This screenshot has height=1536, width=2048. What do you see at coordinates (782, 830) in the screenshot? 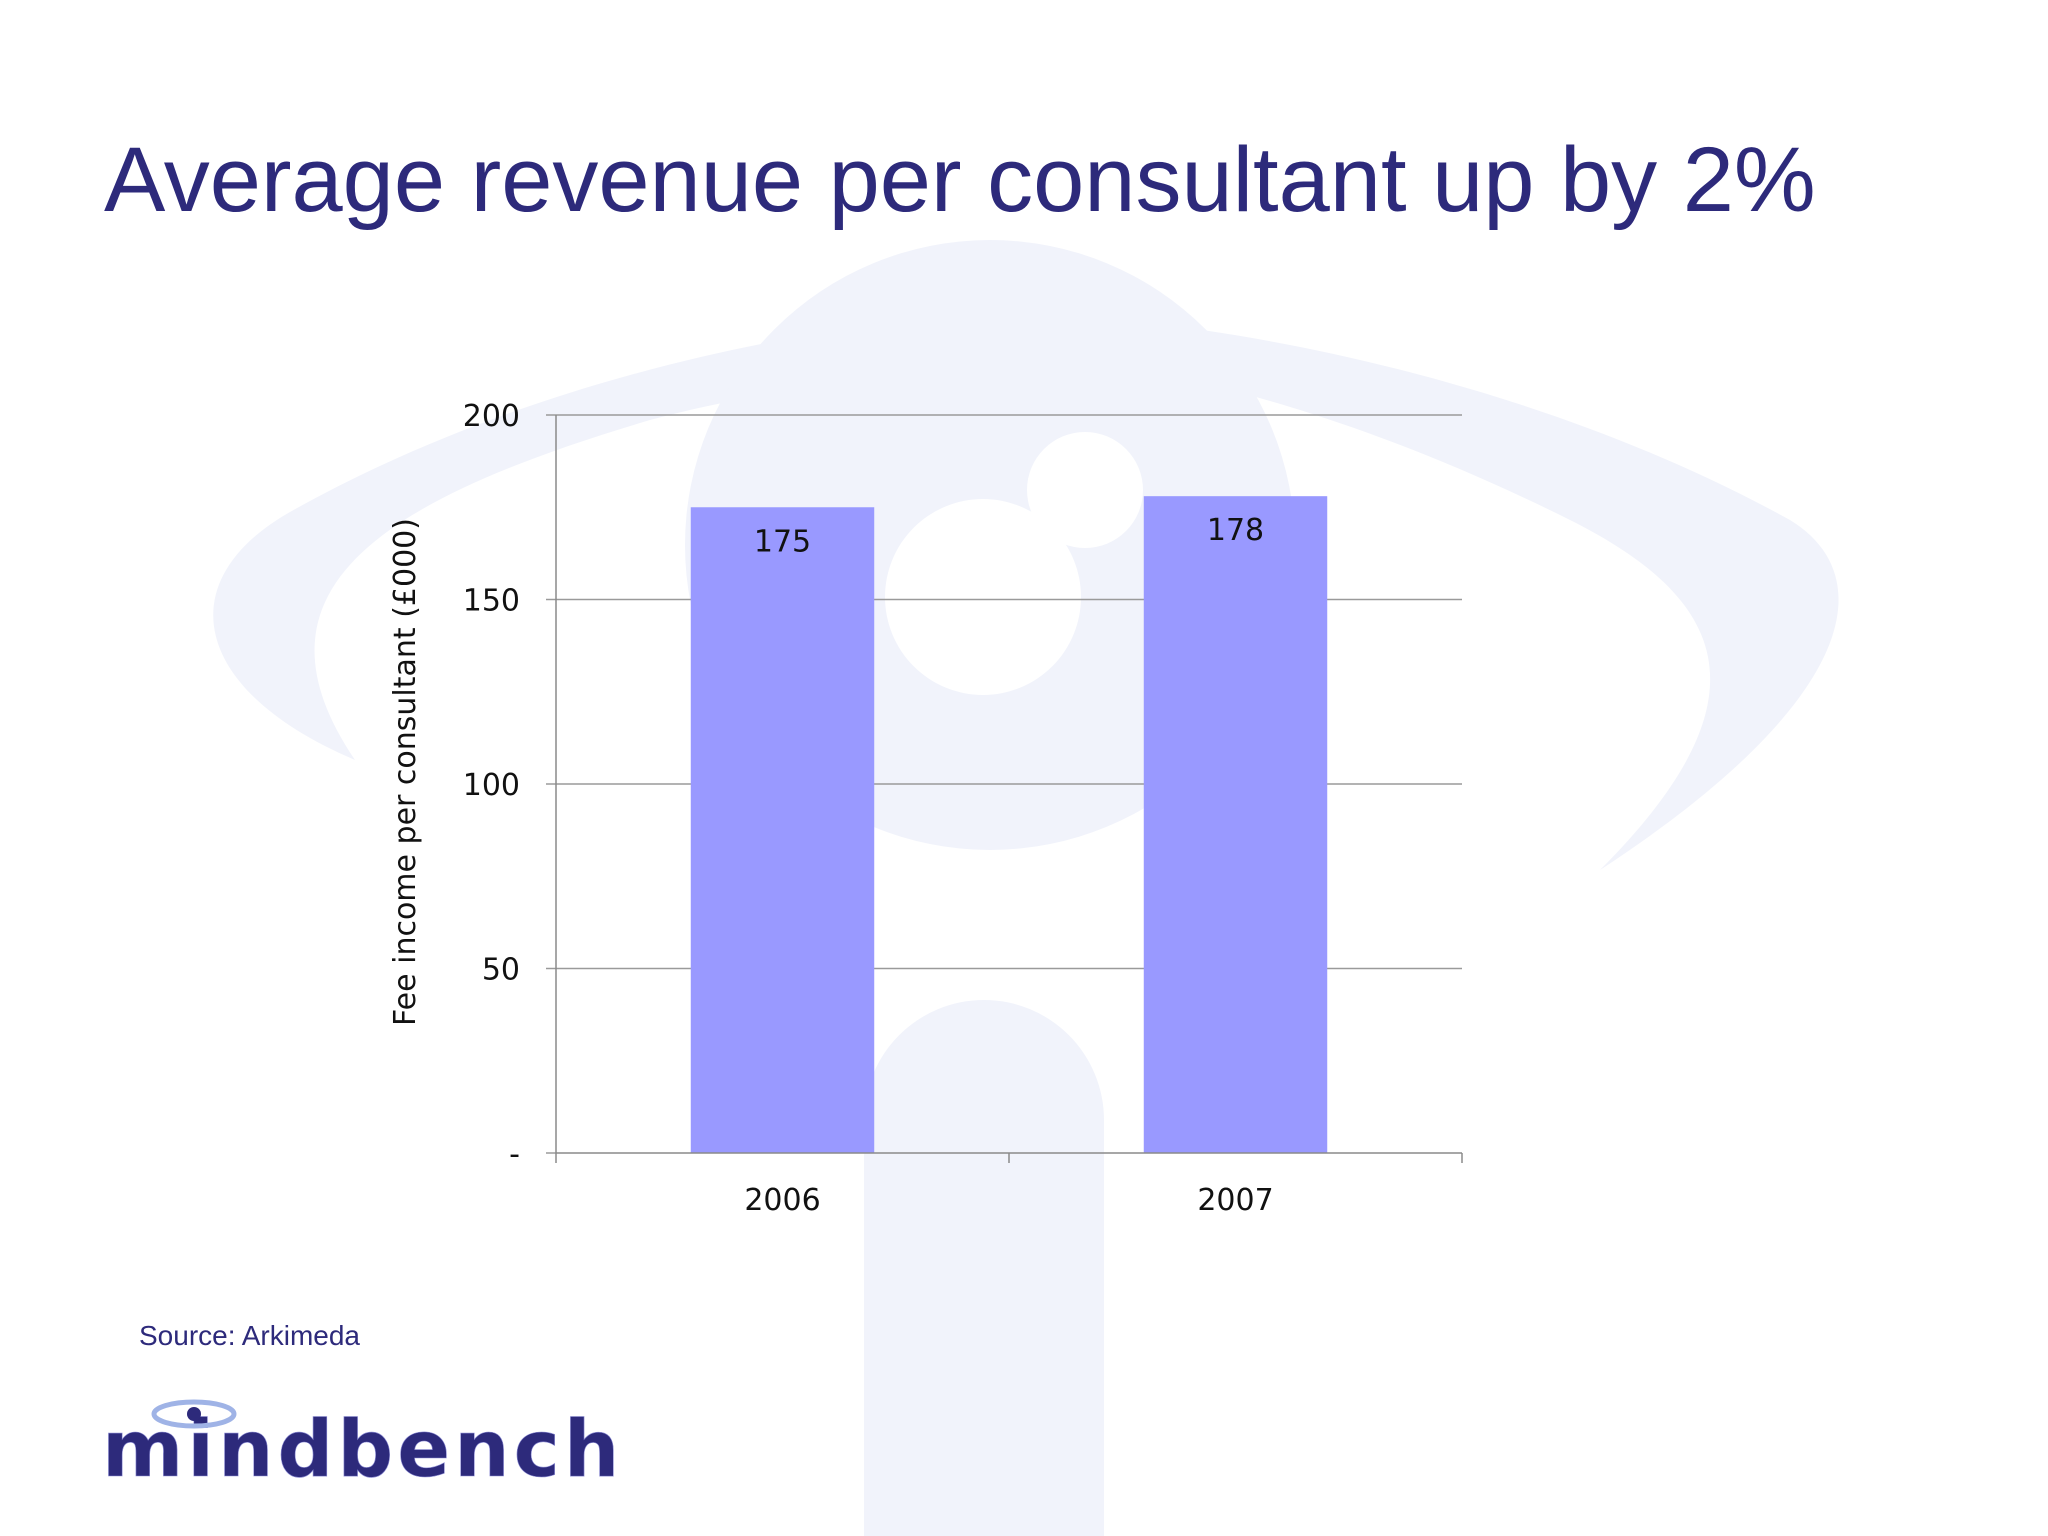
I see `bar-2006` at bounding box center [782, 830].